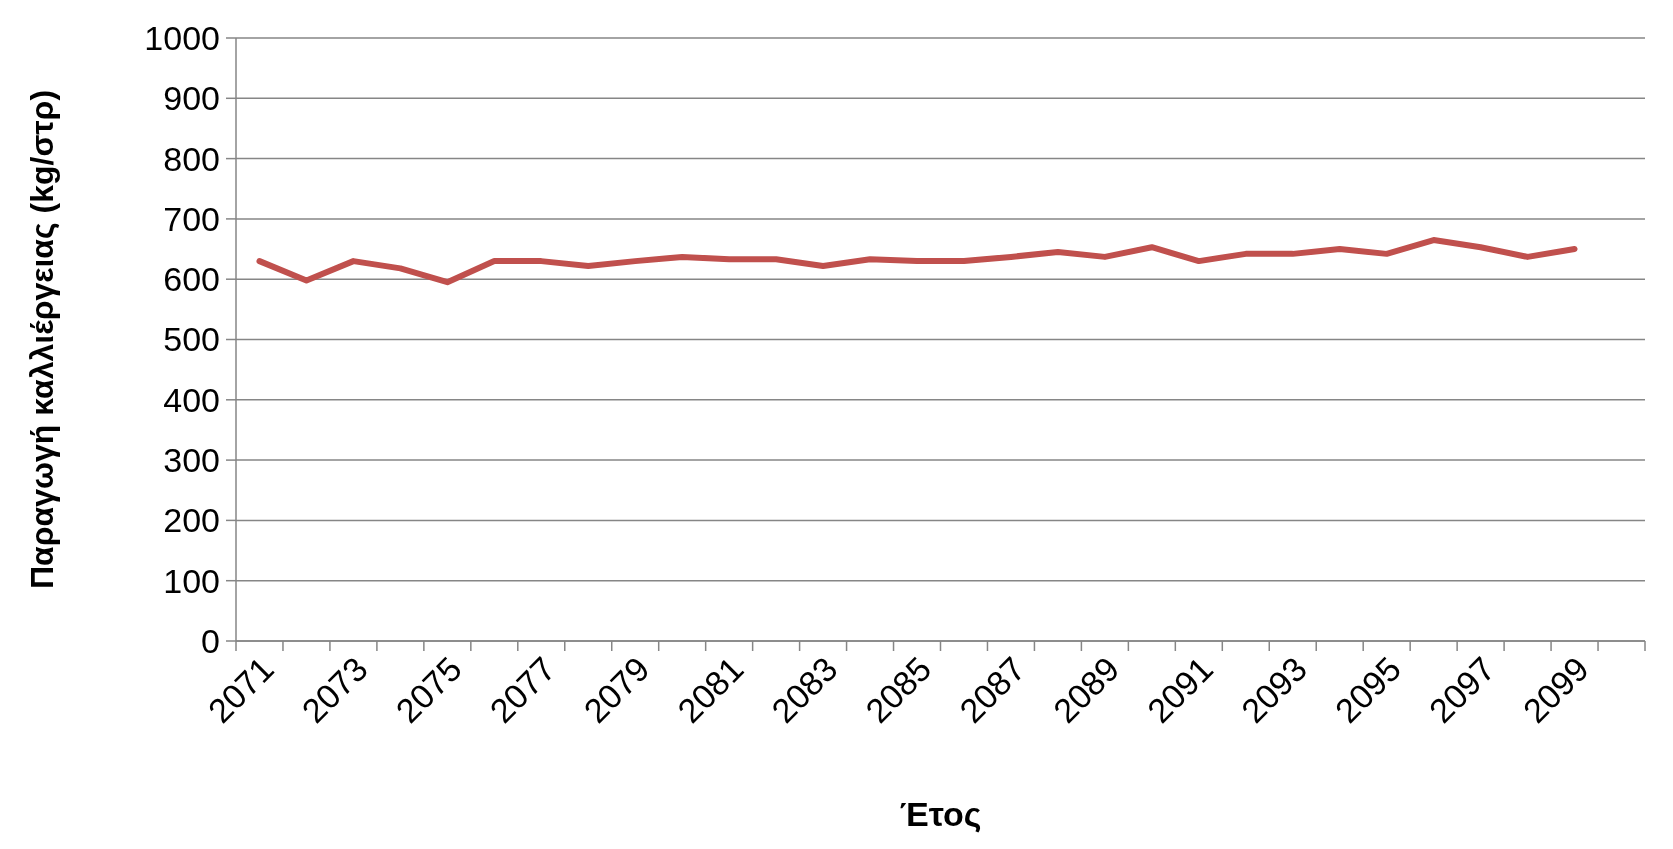 The height and width of the screenshot is (849, 1673). Describe the element at coordinates (191, 98) in the screenshot. I see `y-tick-label: 900` at that location.